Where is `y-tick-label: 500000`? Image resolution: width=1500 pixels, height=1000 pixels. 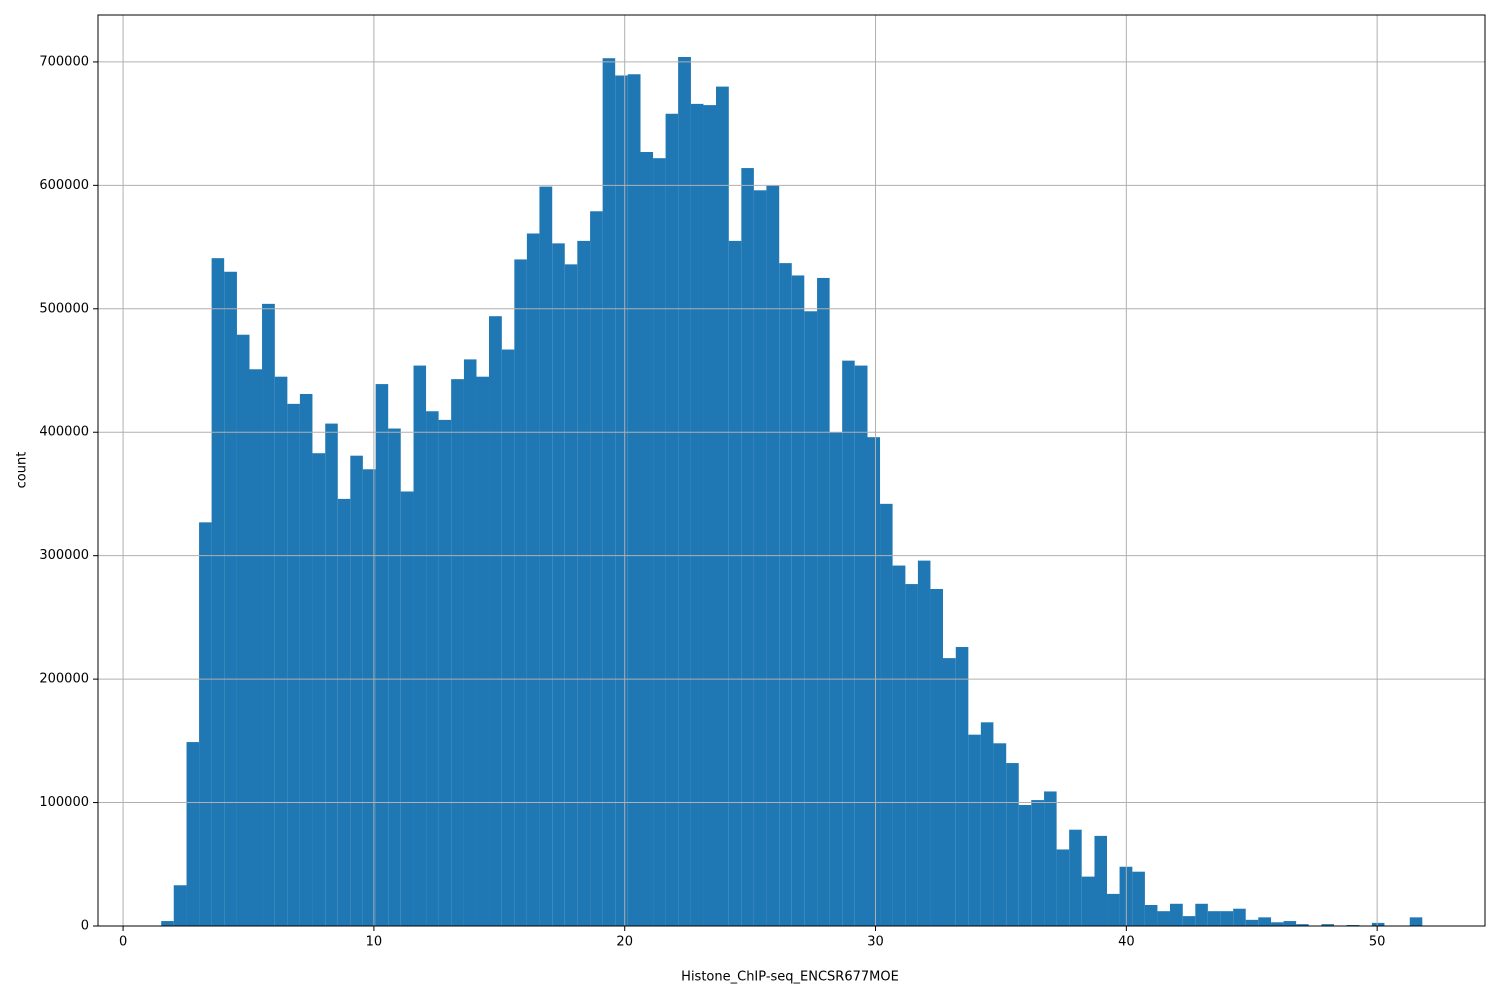 y-tick-label: 500000 is located at coordinates (64, 308).